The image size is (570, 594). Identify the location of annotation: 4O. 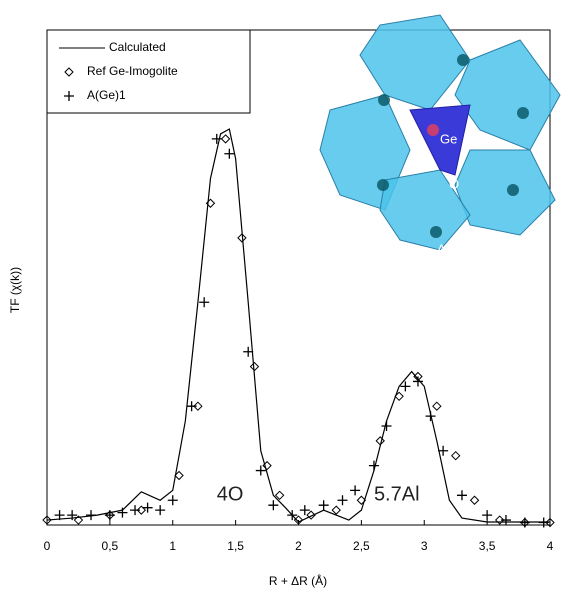
(230, 494).